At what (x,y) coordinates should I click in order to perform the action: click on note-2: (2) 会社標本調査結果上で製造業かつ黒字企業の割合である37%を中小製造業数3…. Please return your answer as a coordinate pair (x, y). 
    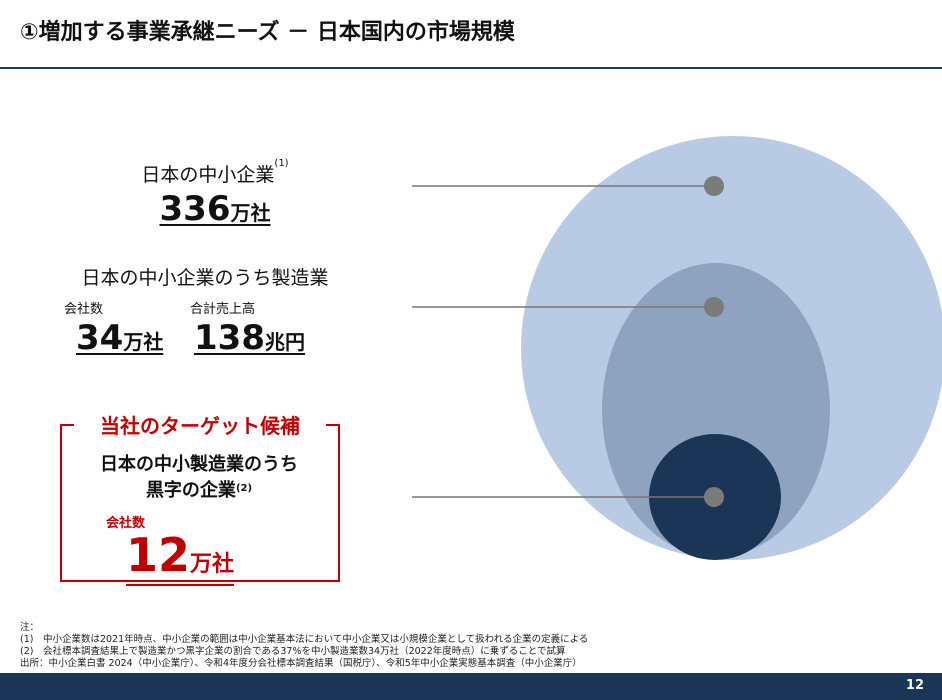
    Looking at the image, I should click on (293, 651).